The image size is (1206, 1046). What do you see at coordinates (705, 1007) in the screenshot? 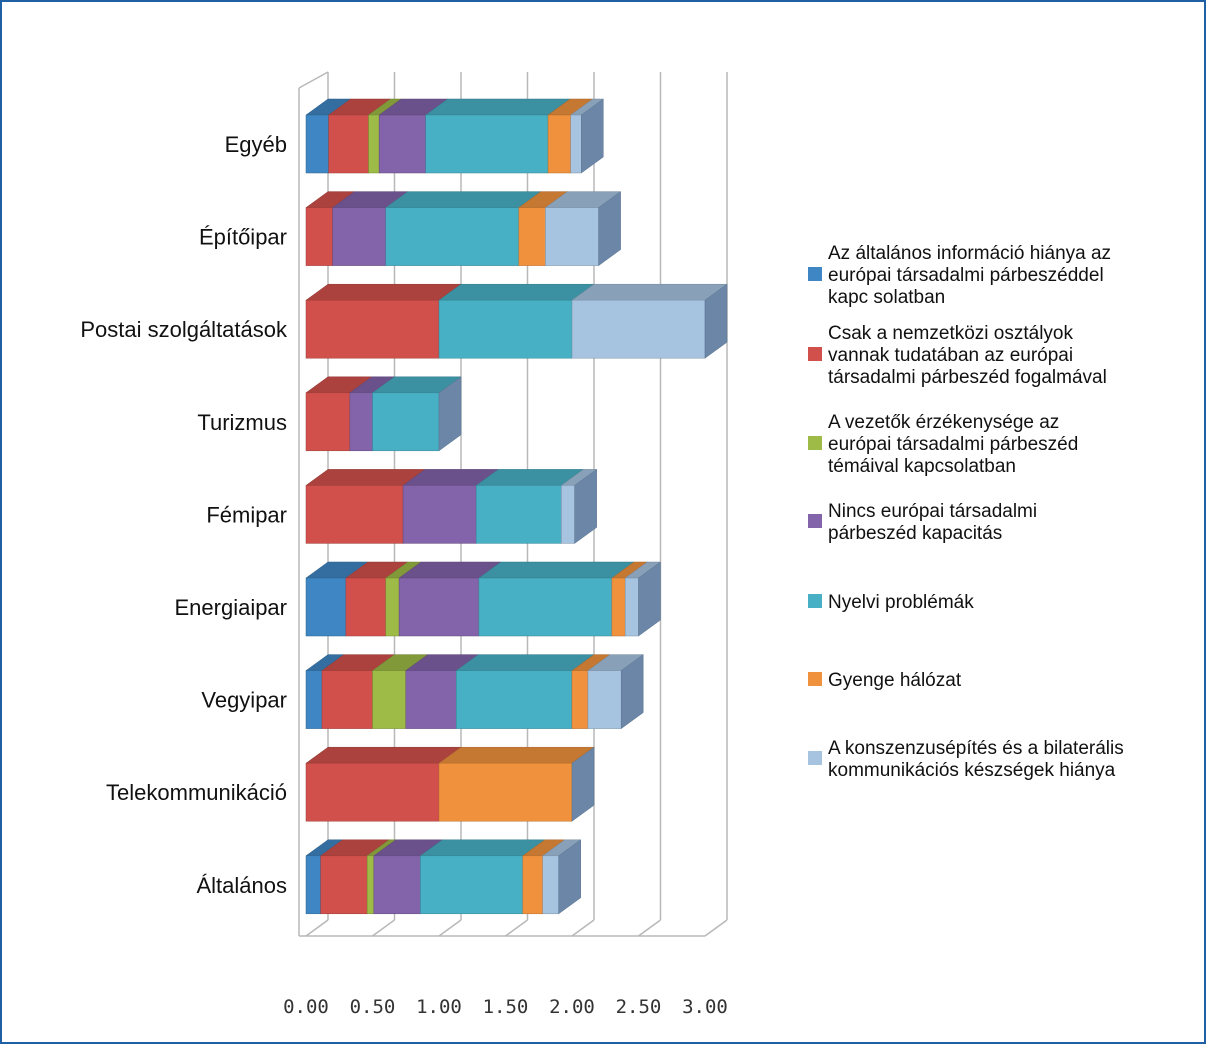
I see `x-tick-label: 3.00` at bounding box center [705, 1007].